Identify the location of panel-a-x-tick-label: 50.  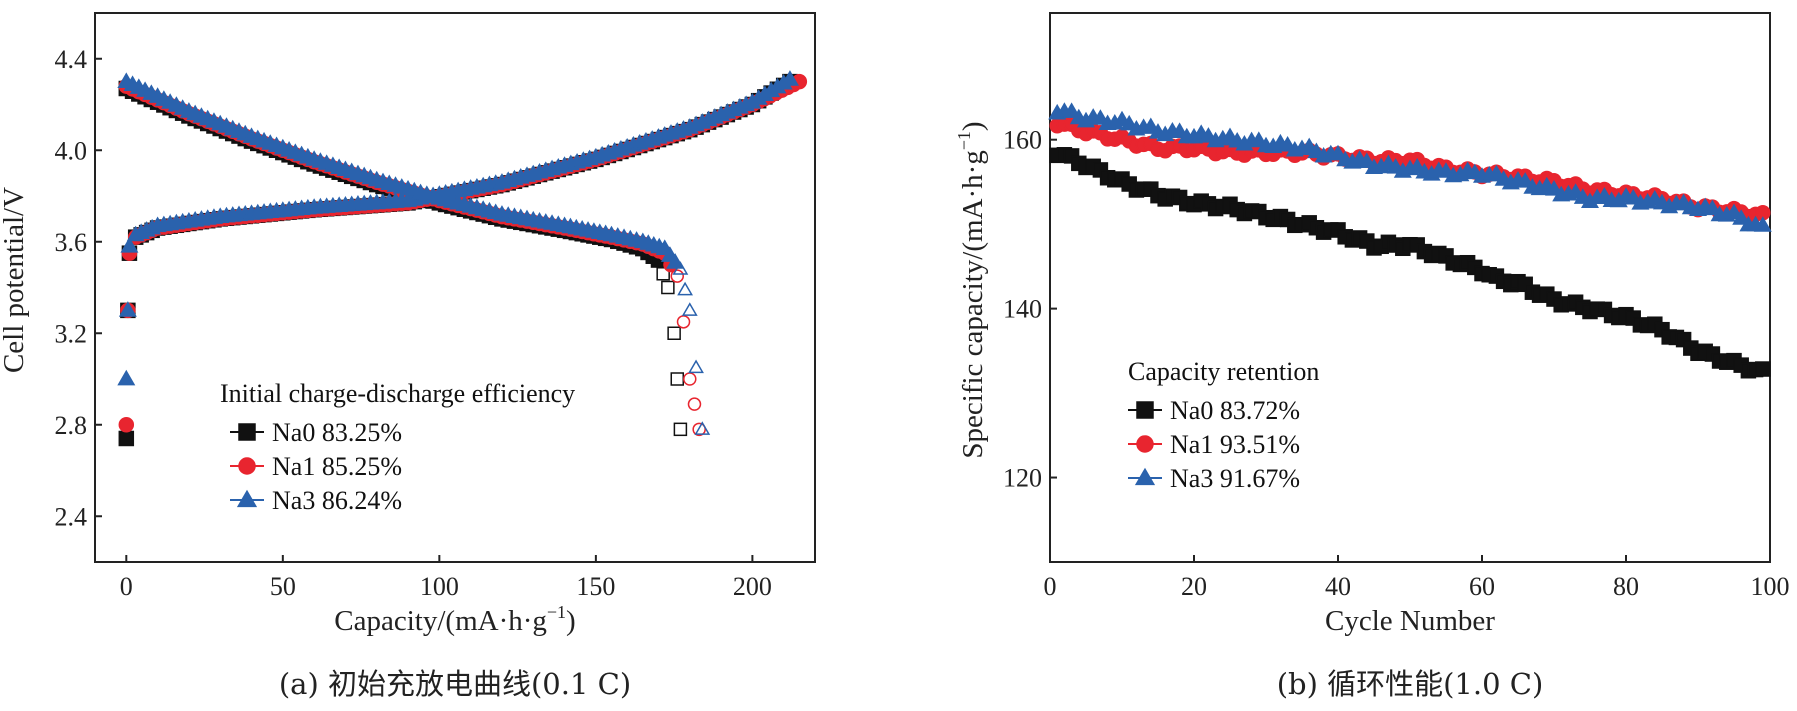
(283, 586).